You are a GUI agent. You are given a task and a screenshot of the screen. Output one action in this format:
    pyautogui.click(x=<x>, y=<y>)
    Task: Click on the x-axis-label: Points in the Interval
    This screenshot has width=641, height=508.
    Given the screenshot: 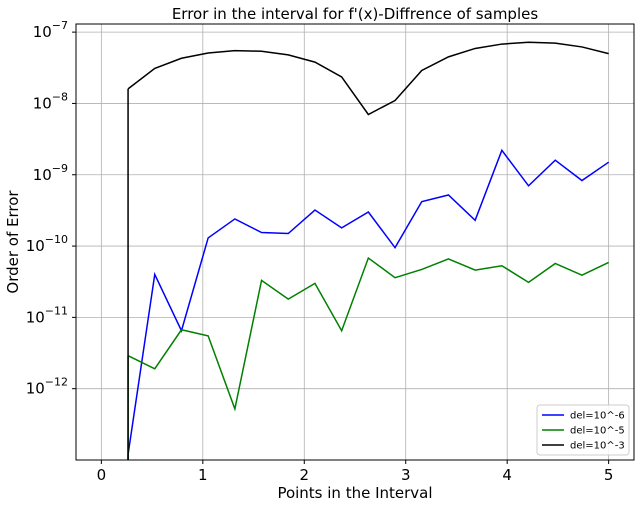 What is the action you would take?
    pyautogui.click(x=354, y=493)
    